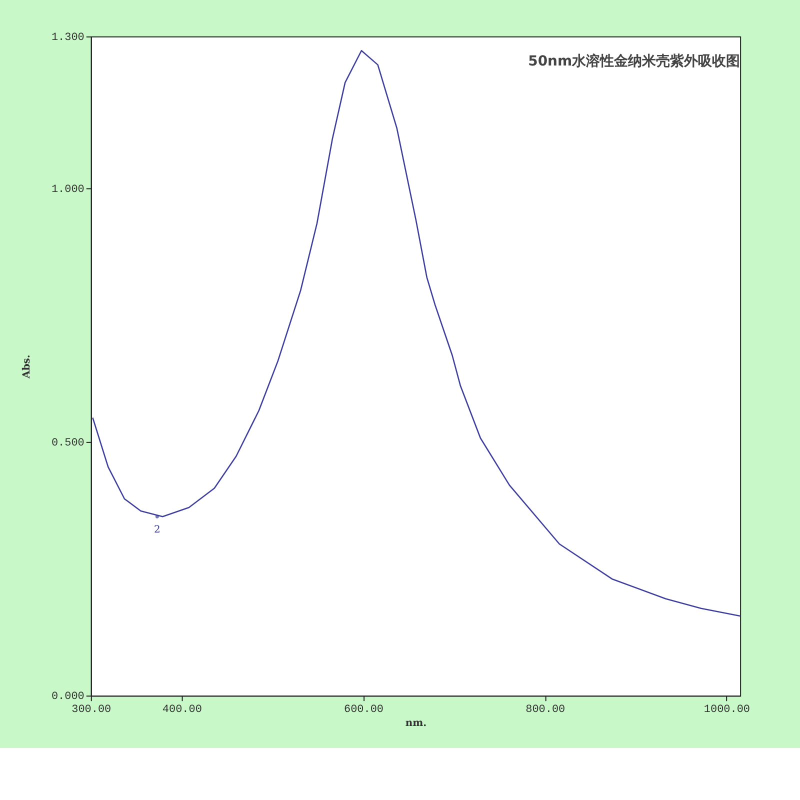  I want to click on x-tick-label: 1000.00, so click(727, 710).